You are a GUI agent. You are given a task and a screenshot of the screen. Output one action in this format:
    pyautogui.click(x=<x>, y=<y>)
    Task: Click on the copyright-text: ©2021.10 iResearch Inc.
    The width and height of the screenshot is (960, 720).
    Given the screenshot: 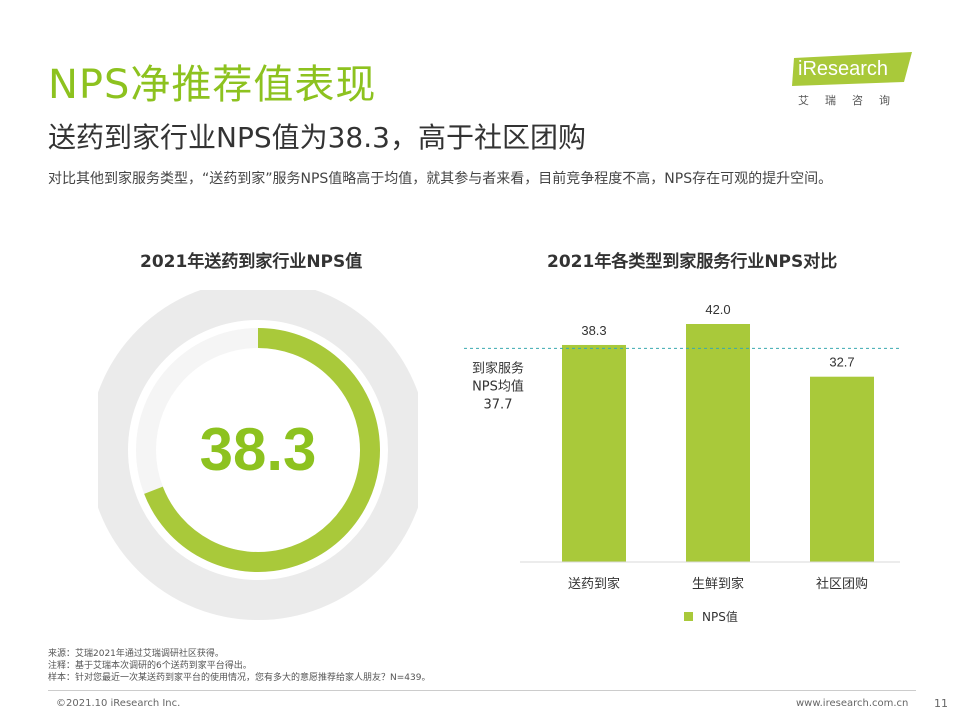 What is the action you would take?
    pyautogui.click(x=118, y=703)
    